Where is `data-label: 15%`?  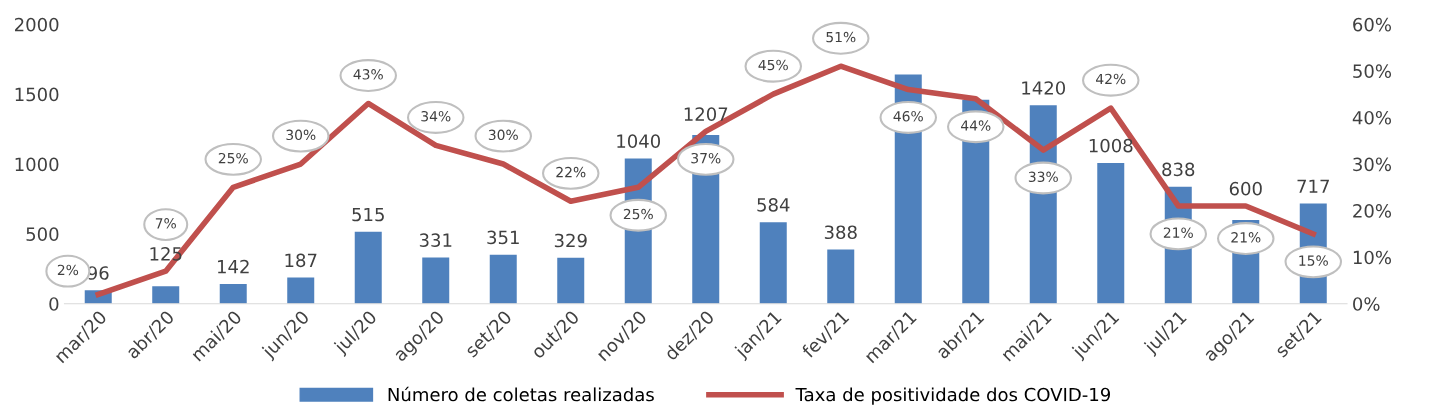 data-label: 15% is located at coordinates (1313, 260).